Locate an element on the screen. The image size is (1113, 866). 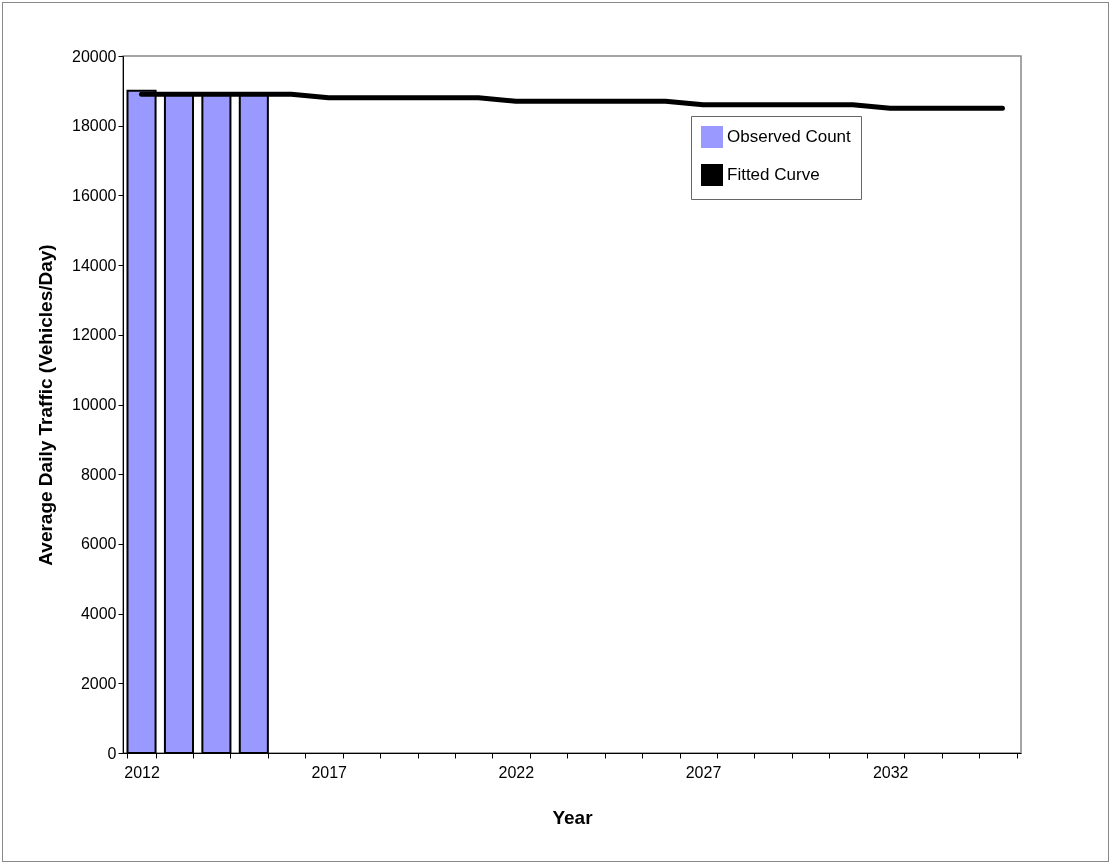
y-tick-label: 20000 is located at coordinates (94, 56).